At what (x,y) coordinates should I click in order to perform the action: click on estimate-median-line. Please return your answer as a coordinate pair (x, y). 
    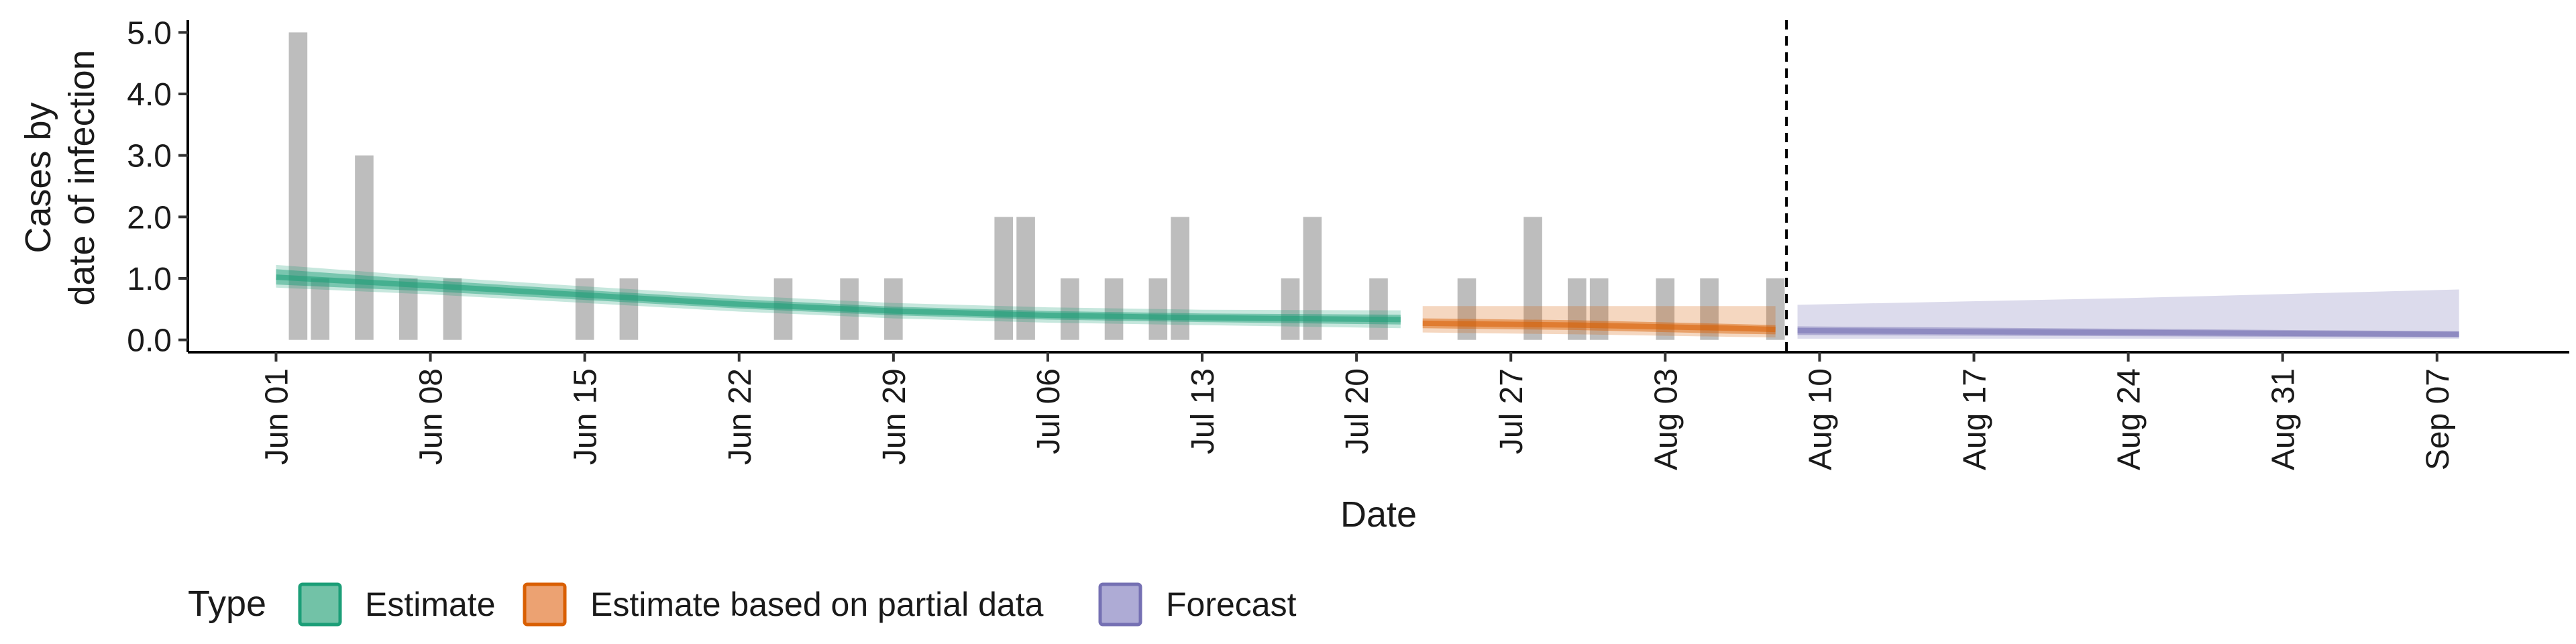
    Looking at the image, I should click on (838, 298).